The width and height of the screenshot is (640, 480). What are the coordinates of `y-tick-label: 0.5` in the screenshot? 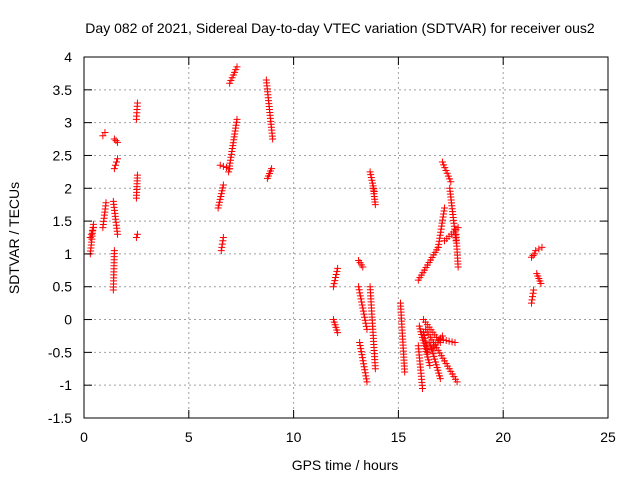 It's located at (63, 287).